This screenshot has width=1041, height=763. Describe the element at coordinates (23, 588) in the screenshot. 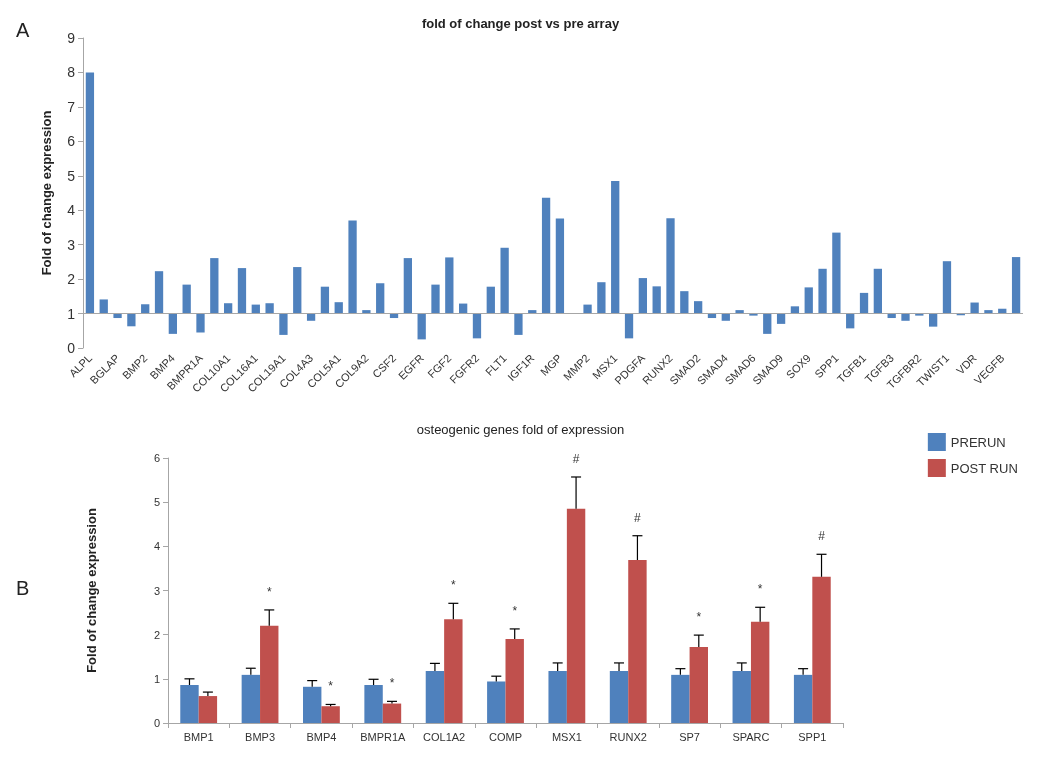

I see `text: B` at that location.